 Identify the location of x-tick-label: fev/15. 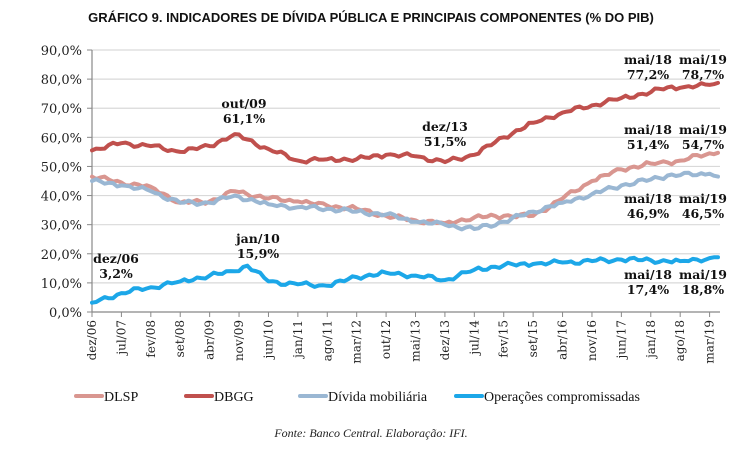
(504, 339).